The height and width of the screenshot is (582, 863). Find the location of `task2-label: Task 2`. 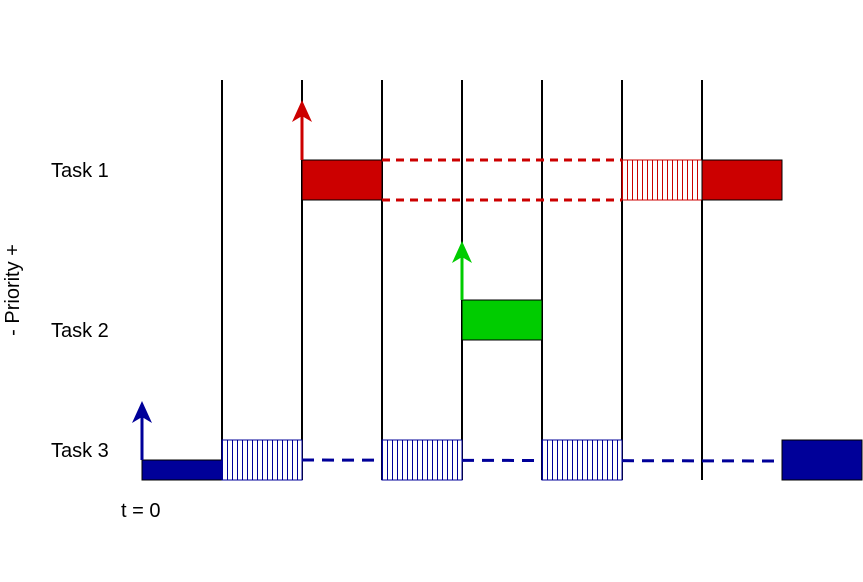

task2-label: Task 2 is located at coordinates (80, 331).